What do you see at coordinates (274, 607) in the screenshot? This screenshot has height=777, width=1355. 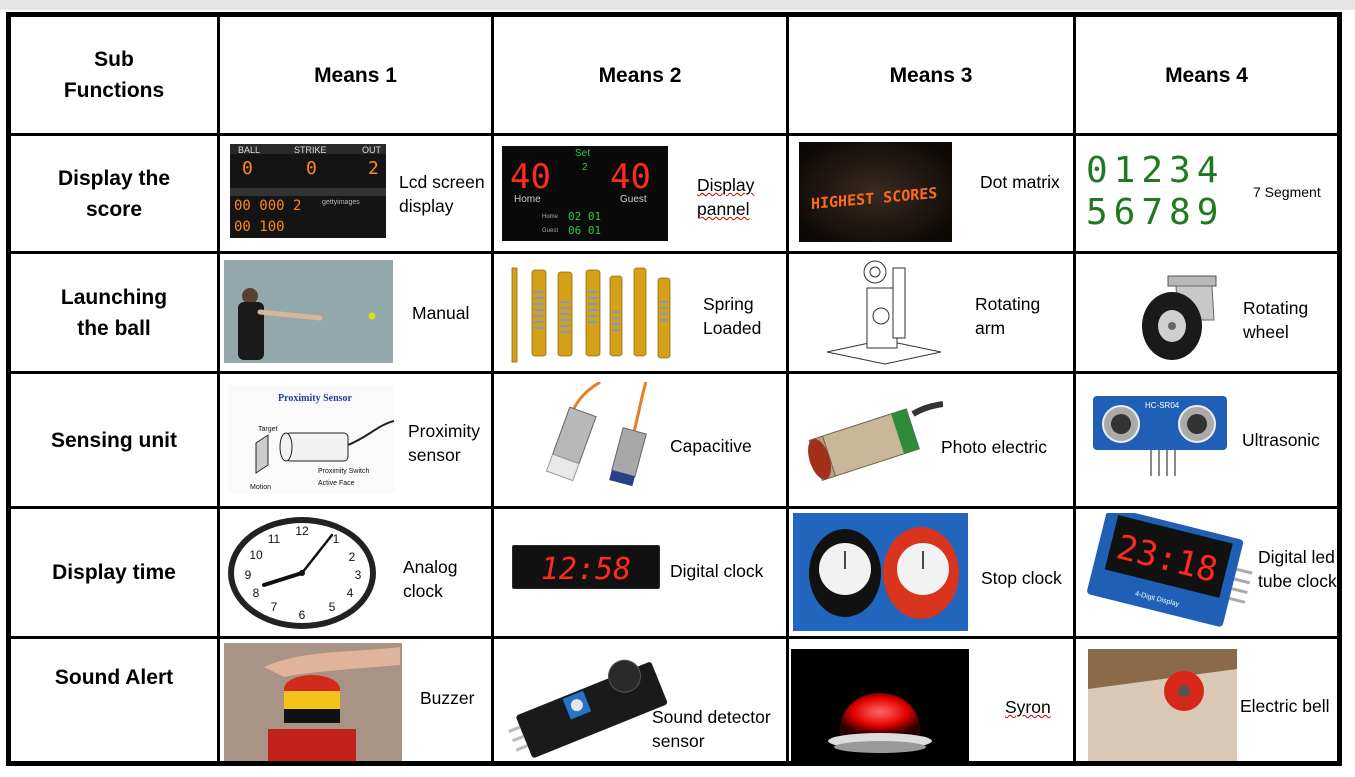 I see `svg-text: 7` at bounding box center [274, 607].